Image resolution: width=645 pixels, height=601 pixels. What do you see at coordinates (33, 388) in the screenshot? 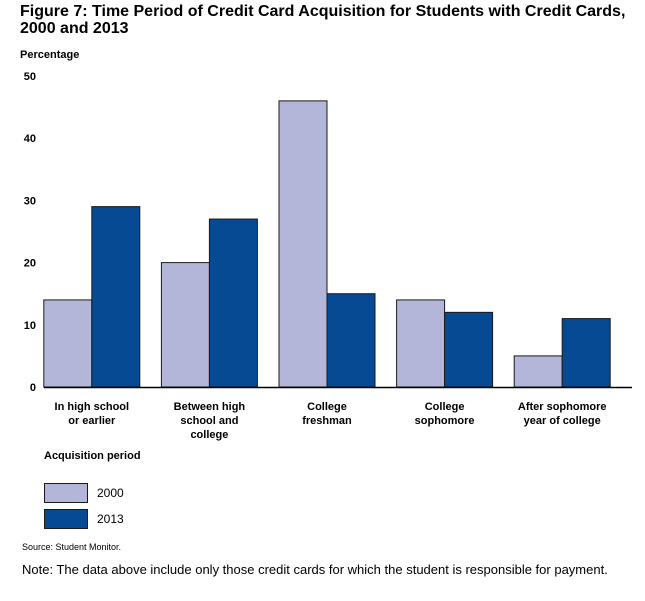
I see `y-tick-label: 0` at bounding box center [33, 388].